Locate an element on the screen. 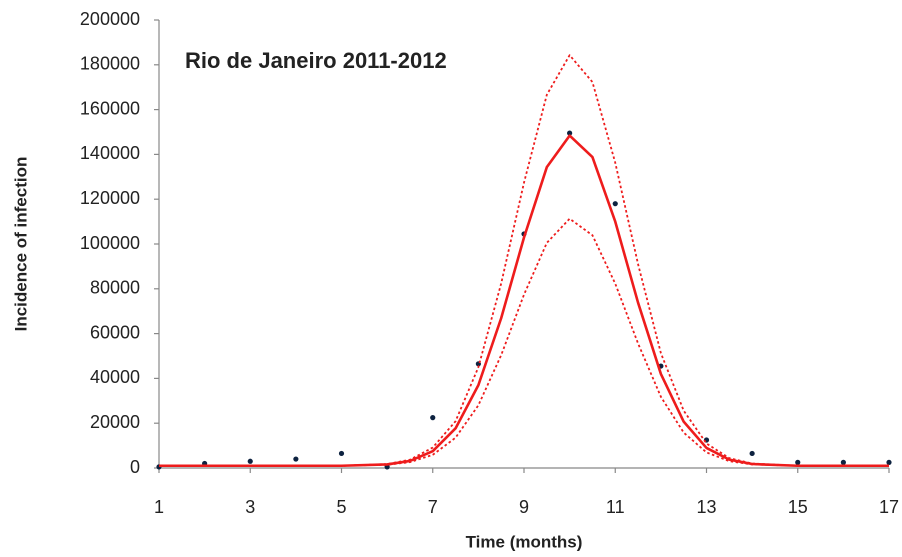 This screenshot has width=902, height=557. x-axis-label: Time (months) is located at coordinates (524, 541).